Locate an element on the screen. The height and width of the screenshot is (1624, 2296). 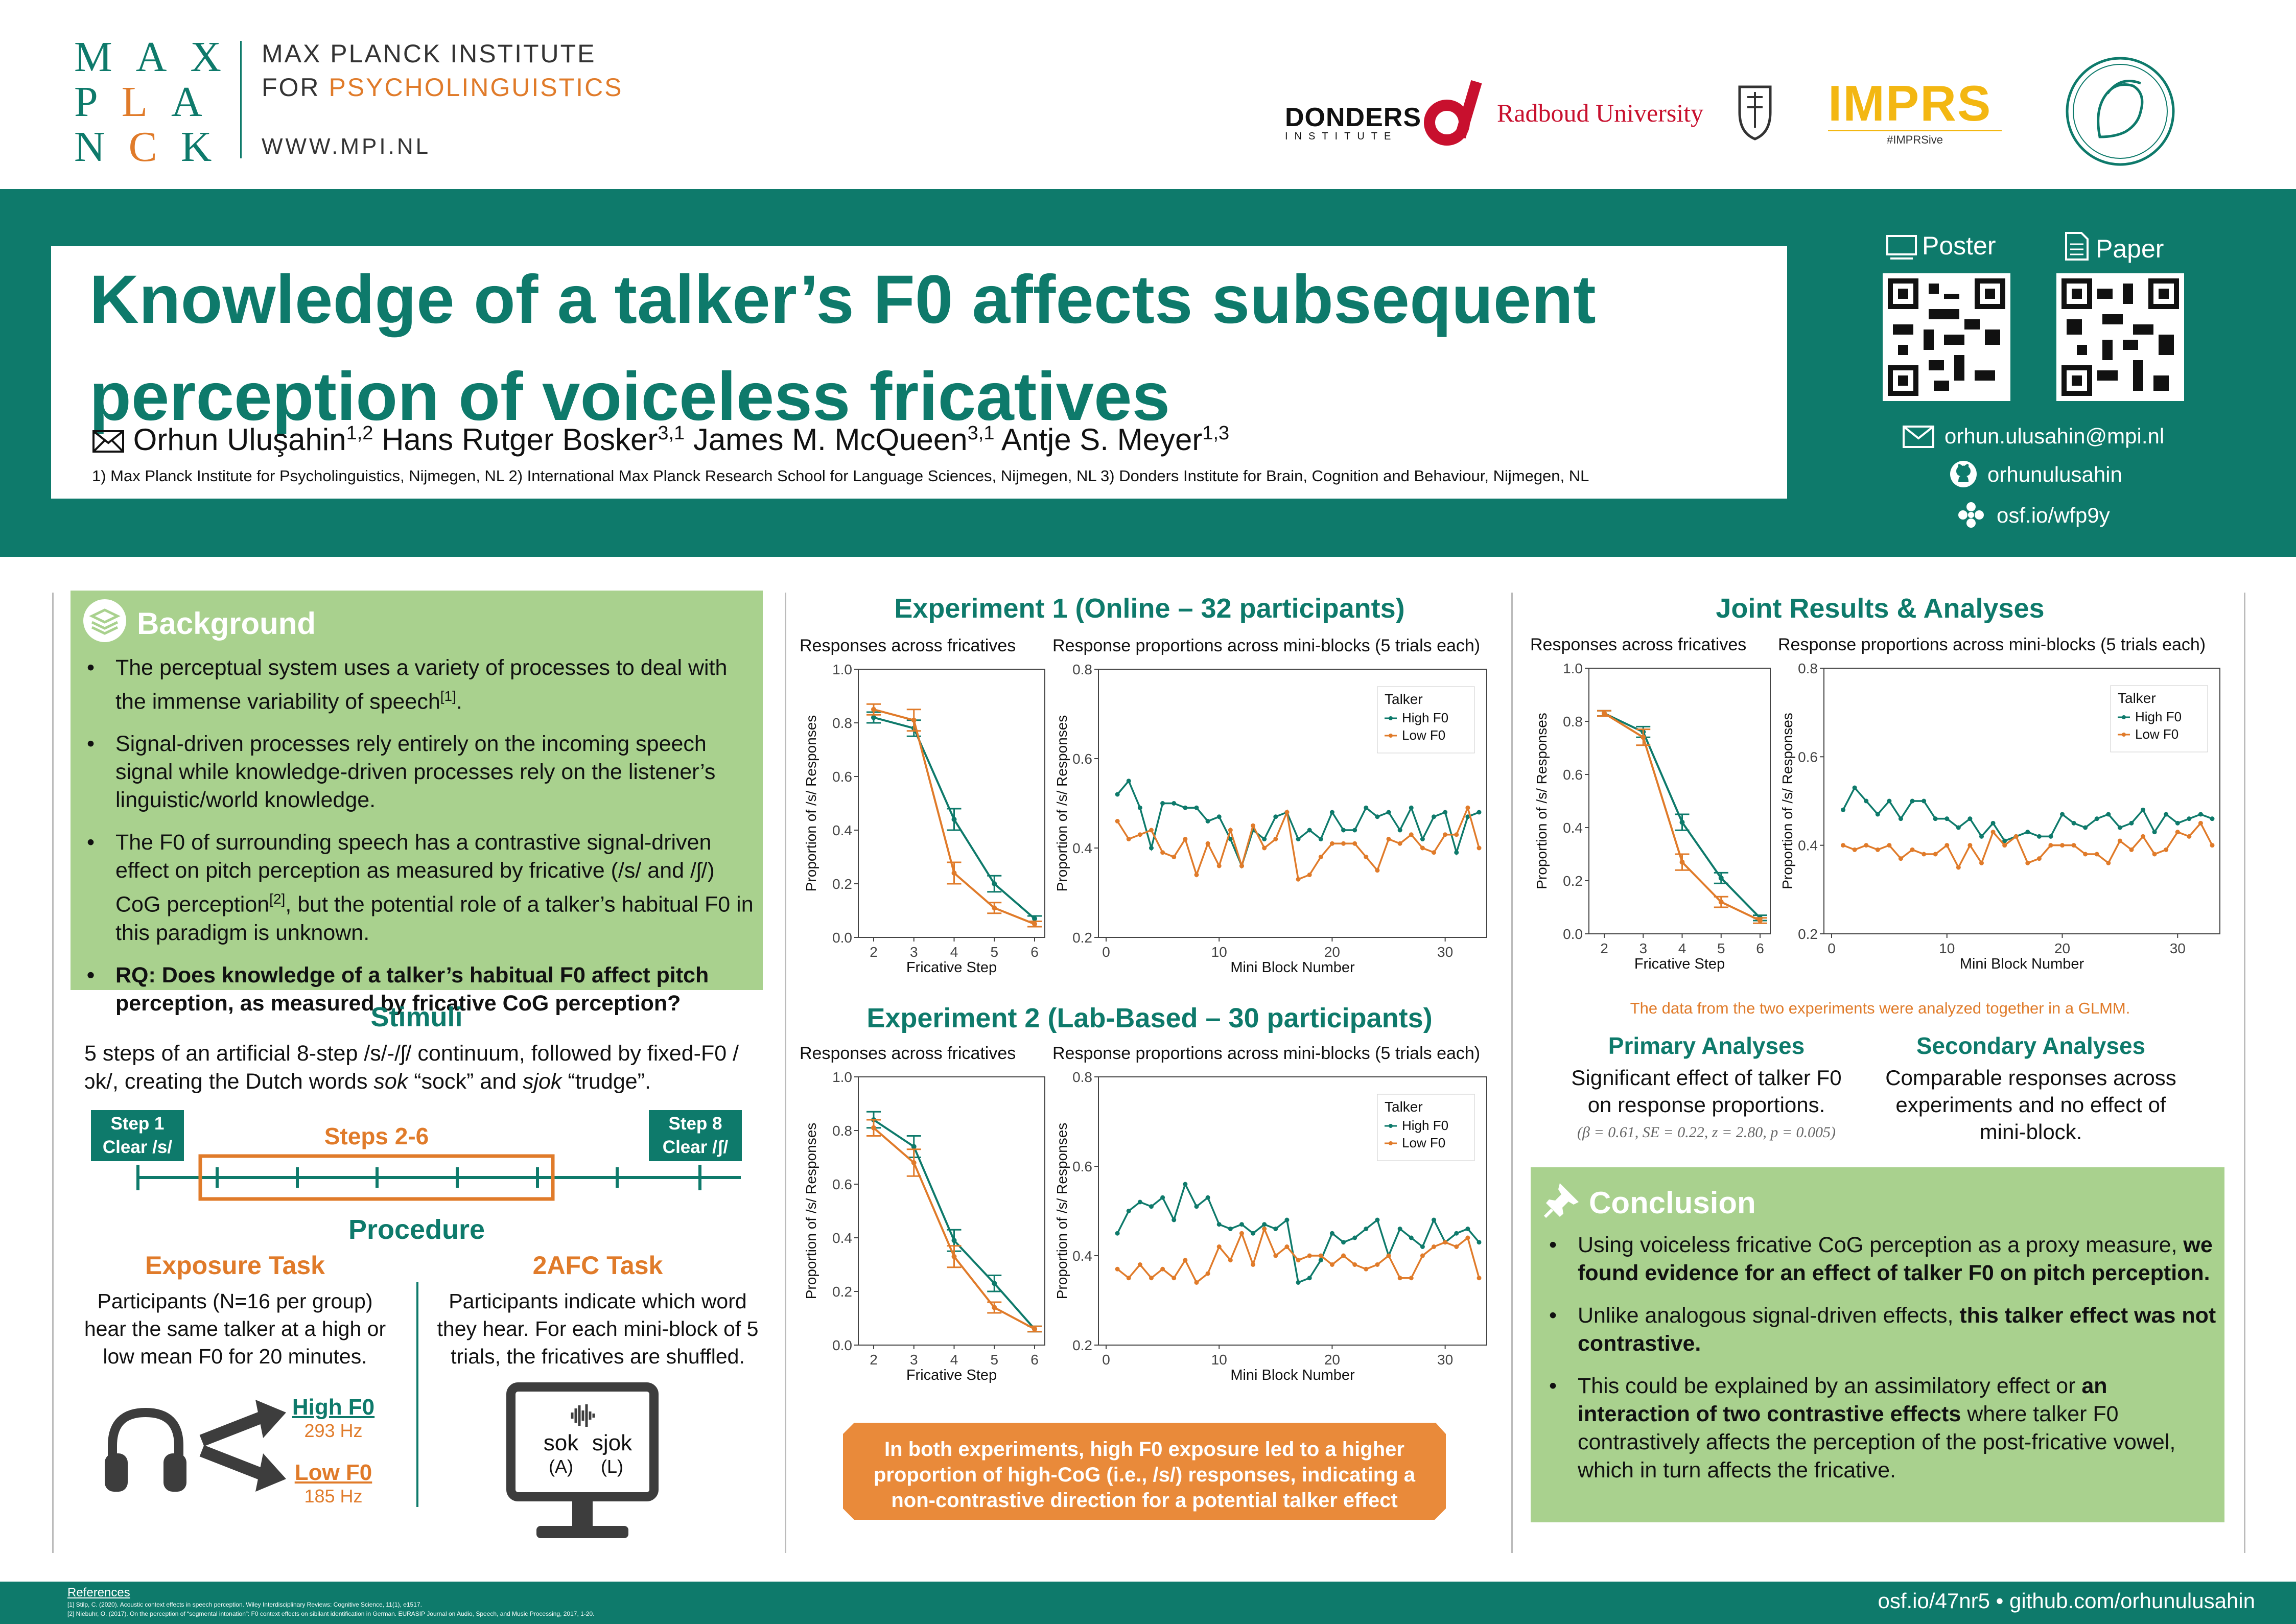
author: Orhun Uluşahin is located at coordinates (239, 439).